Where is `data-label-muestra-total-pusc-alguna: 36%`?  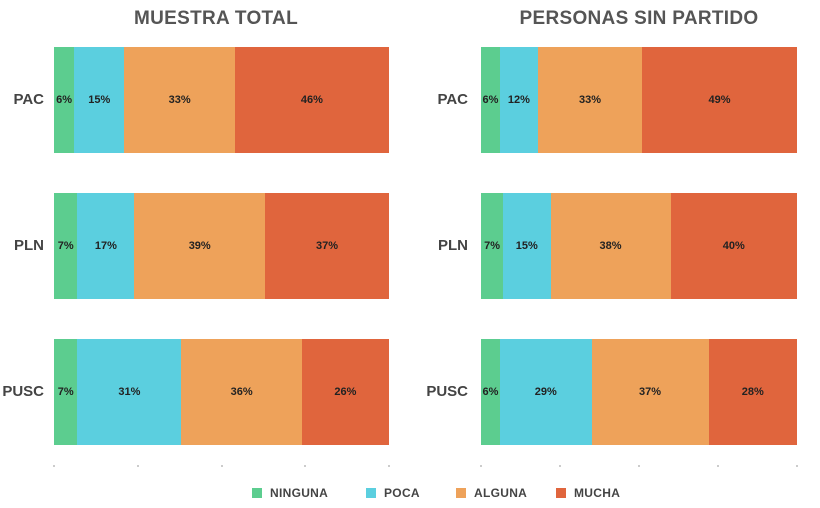
data-label-muestra-total-pusc-alguna: 36% is located at coordinates (241, 392).